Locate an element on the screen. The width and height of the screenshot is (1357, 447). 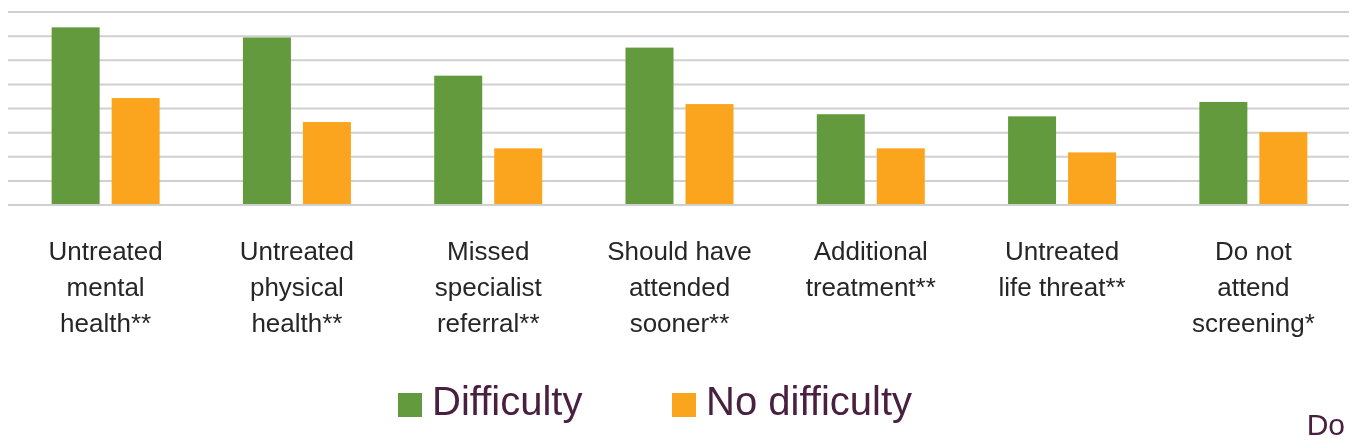
x-tick-label: Untreated life threat** is located at coordinates (1062, 269).